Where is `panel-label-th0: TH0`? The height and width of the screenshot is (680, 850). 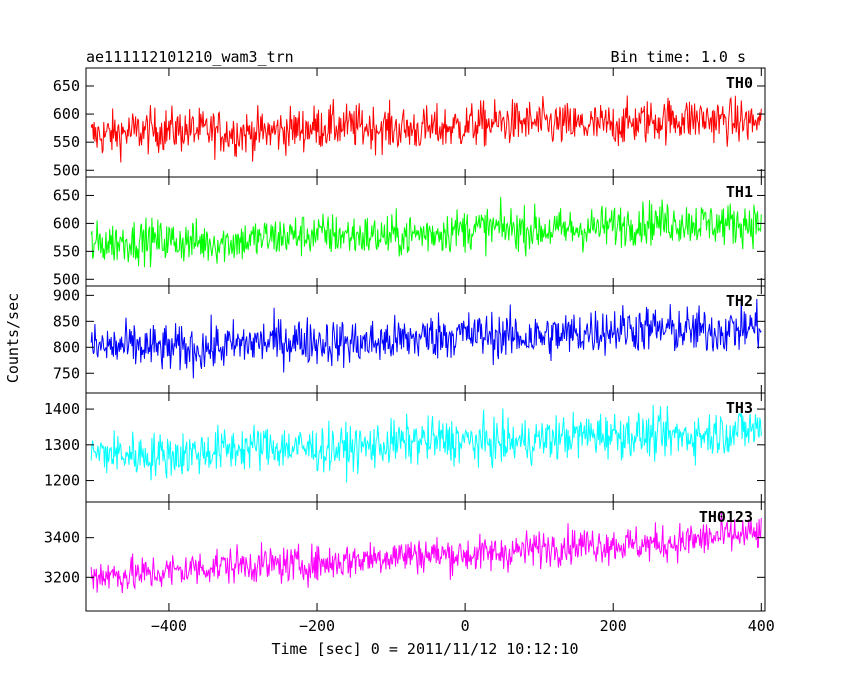 panel-label-th0: TH0 is located at coordinates (739, 83).